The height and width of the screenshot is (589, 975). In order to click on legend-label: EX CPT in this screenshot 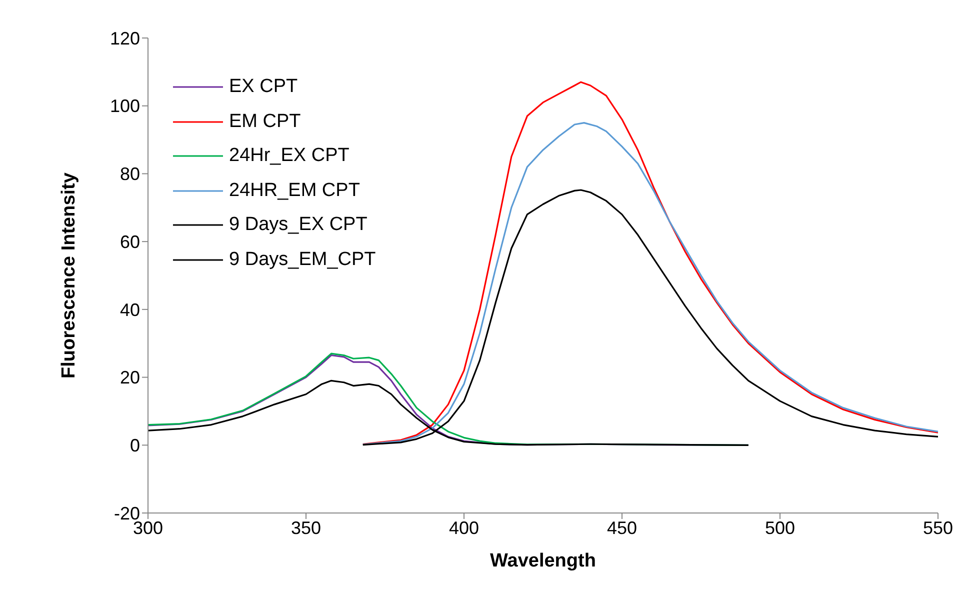, I will do `click(263, 87)`.